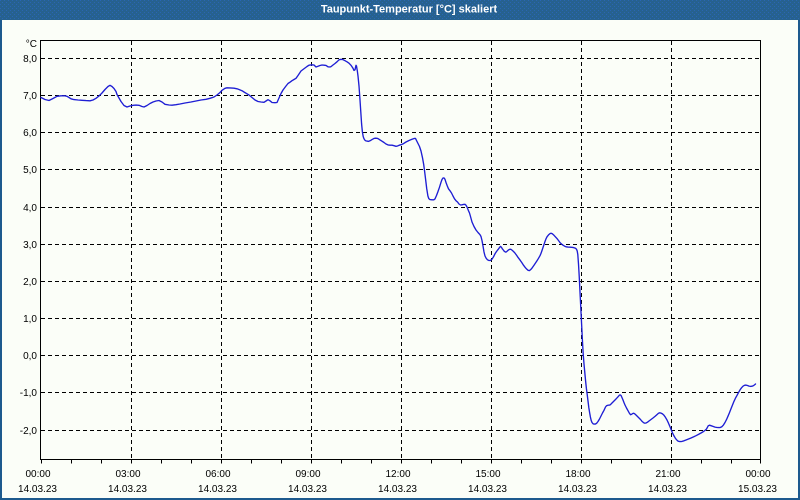 The image size is (800, 500). What do you see at coordinates (487, 474) in the screenshot?
I see `svg-text: 15:00` at bounding box center [487, 474].